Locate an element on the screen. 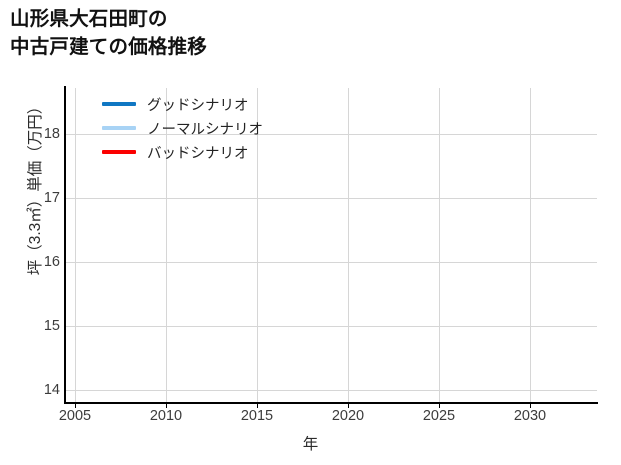  x-tick-label-2015: 2015 is located at coordinates (257, 416).